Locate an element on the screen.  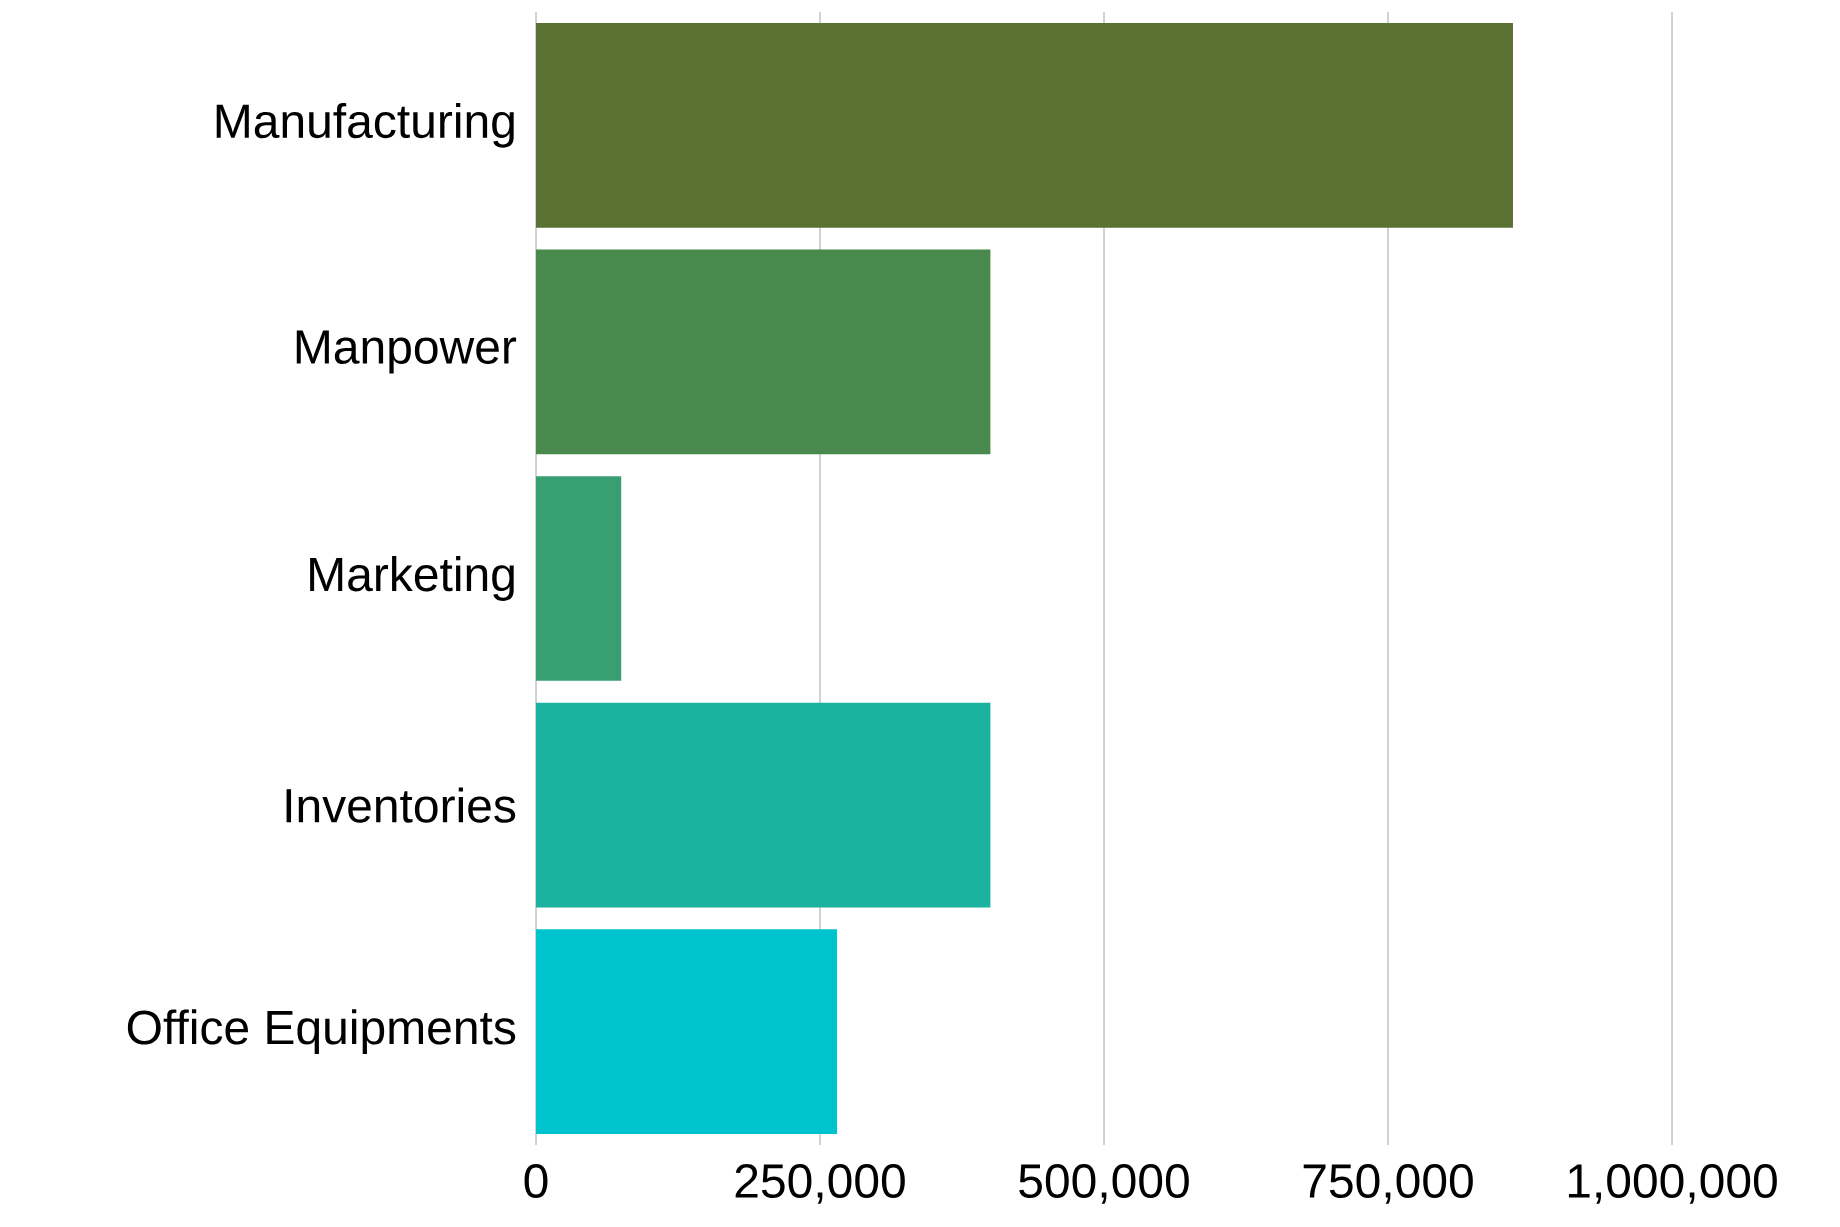
x-tick-label: 0 is located at coordinates (536, 1181).